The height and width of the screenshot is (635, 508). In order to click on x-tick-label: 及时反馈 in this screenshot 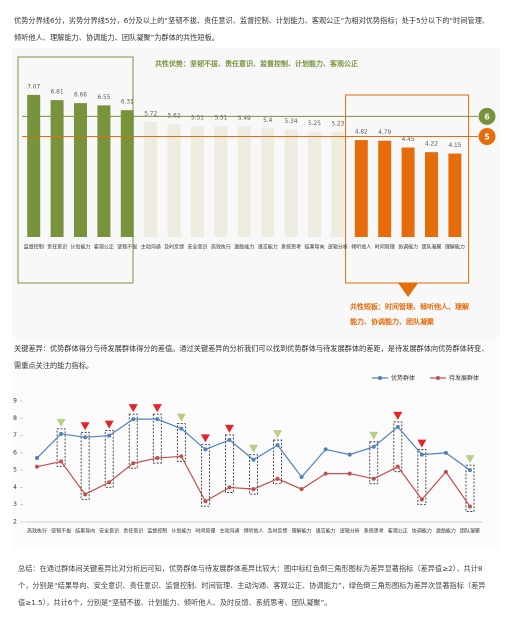, I will do `click(174, 247)`.